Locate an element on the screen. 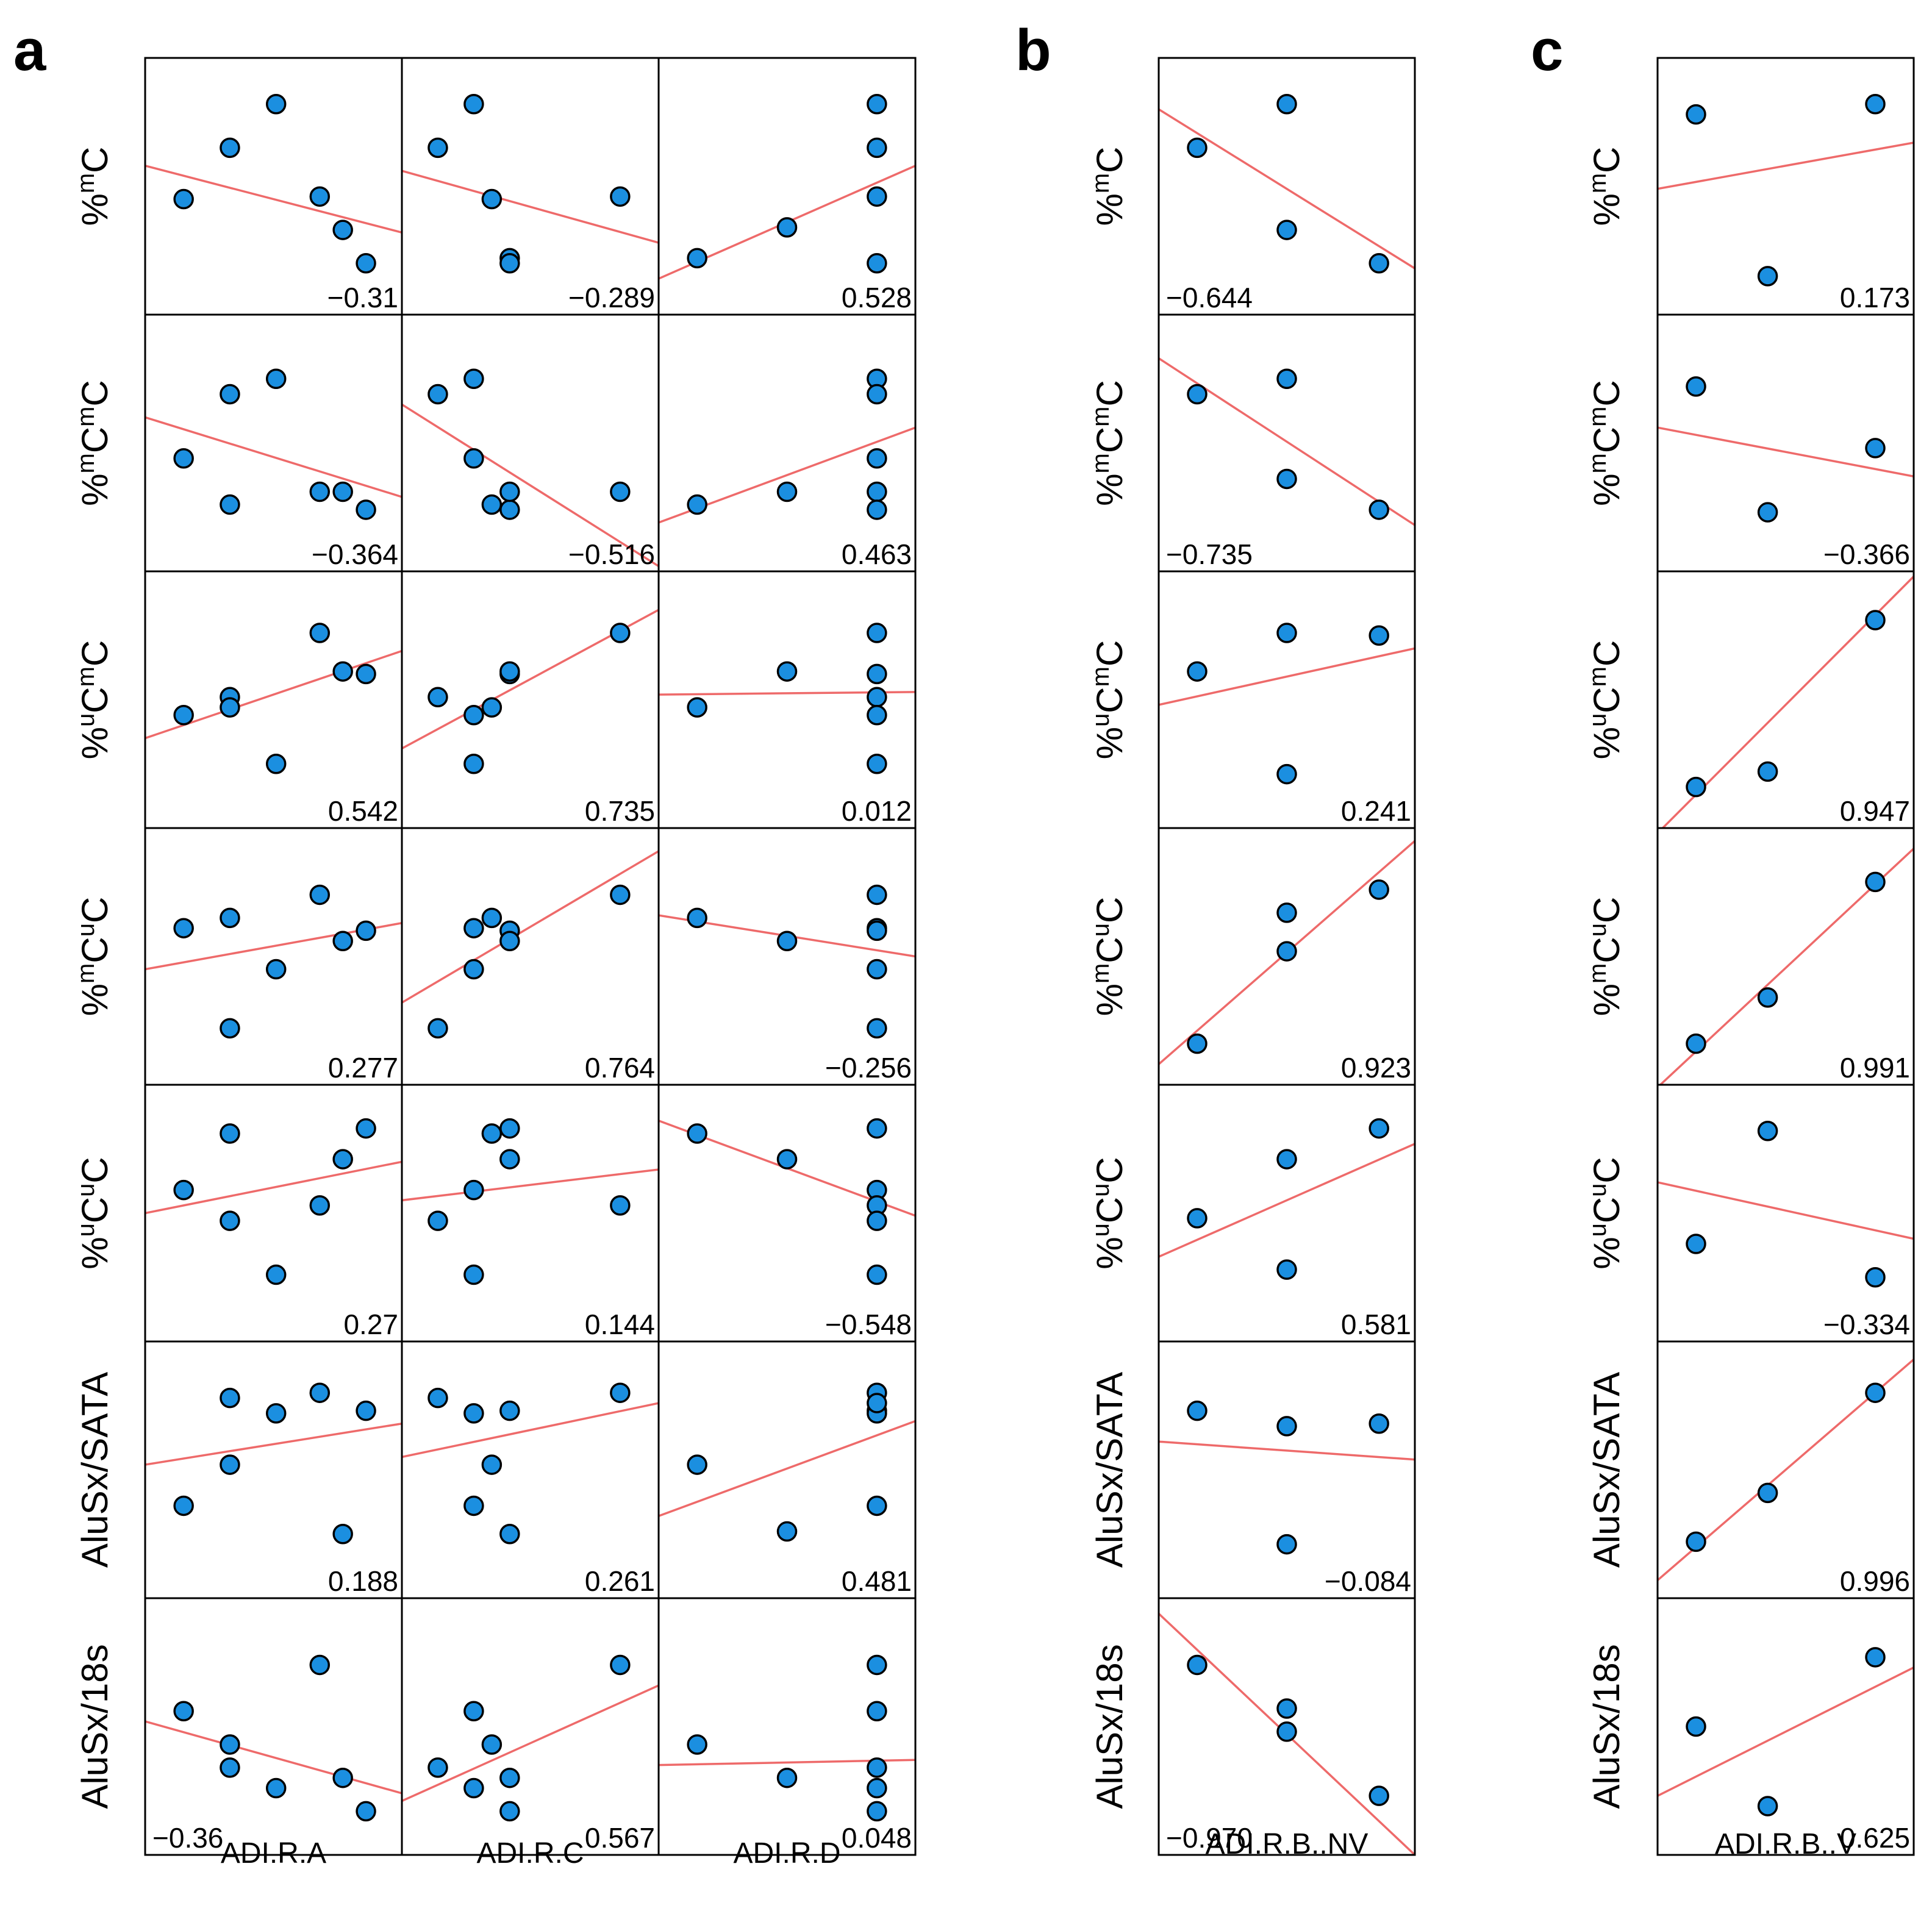 This screenshot has width=1932, height=1911. scatter-cell: 0.923 is located at coordinates (1286, 956).